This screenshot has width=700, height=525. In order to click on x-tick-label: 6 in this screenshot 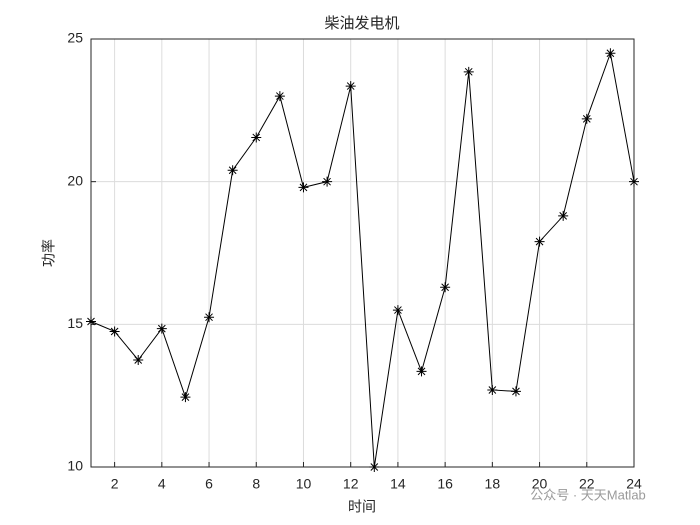, I will do `click(209, 484)`.